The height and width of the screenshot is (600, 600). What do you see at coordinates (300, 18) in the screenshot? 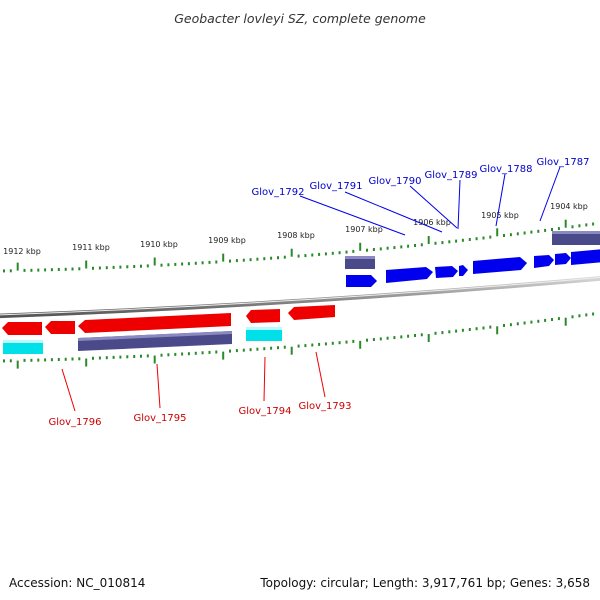
I see `genome-title: Geobacter lovleyi SZ, complete genome` at bounding box center [300, 18].